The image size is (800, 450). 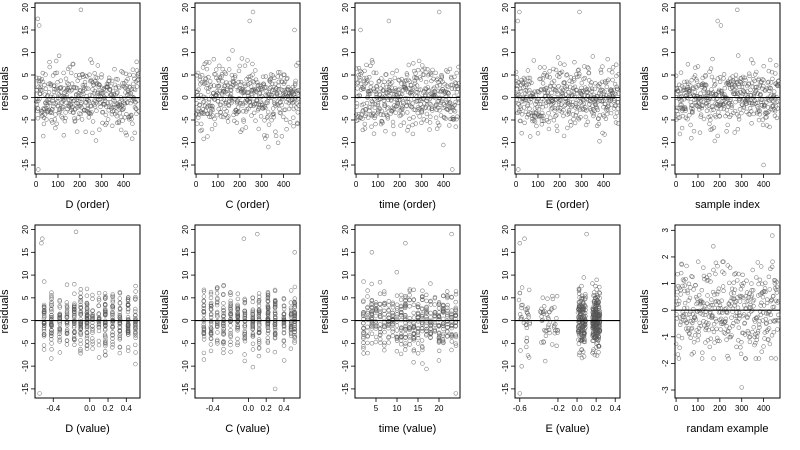 What do you see at coordinates (25, 274) in the screenshot?
I see `y-tick-label: 10` at bounding box center [25, 274].